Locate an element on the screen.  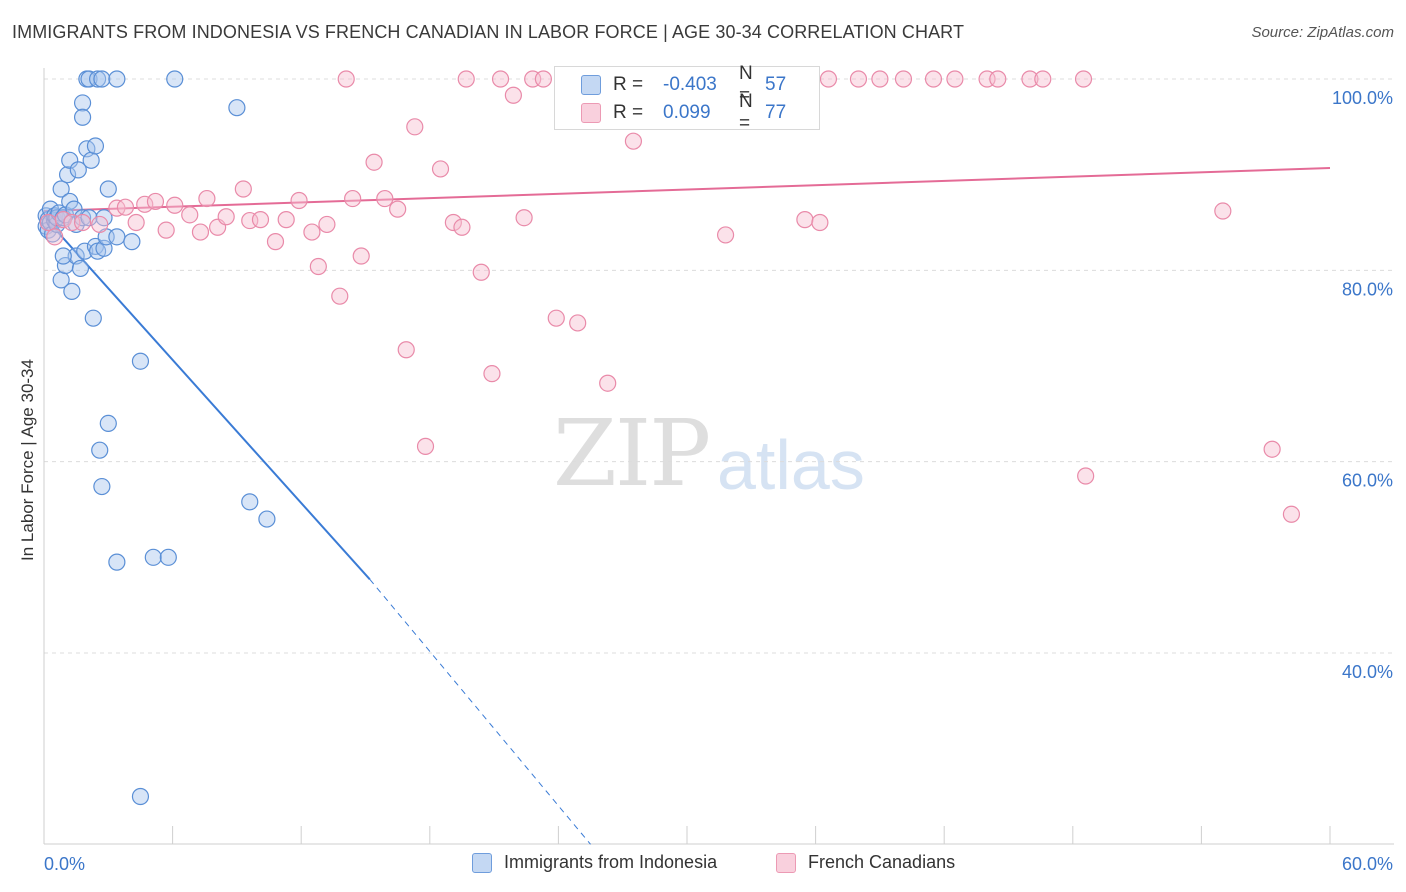
legend-item-french-canadian: French Canadians is located at coordinates (865, 862).